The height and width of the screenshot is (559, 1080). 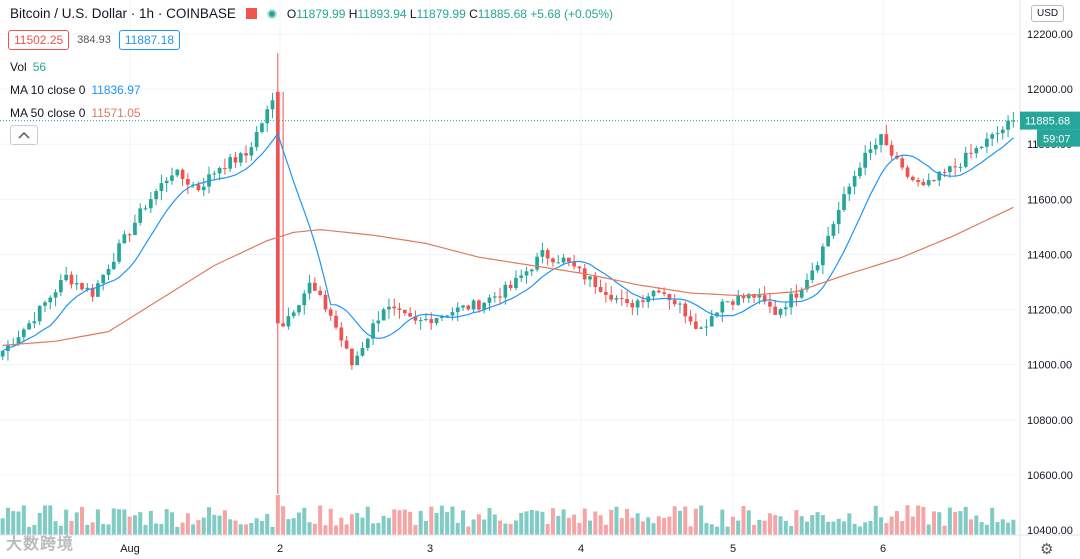 What do you see at coordinates (147, 13) in the screenshot?
I see `interval: 1h` at bounding box center [147, 13].